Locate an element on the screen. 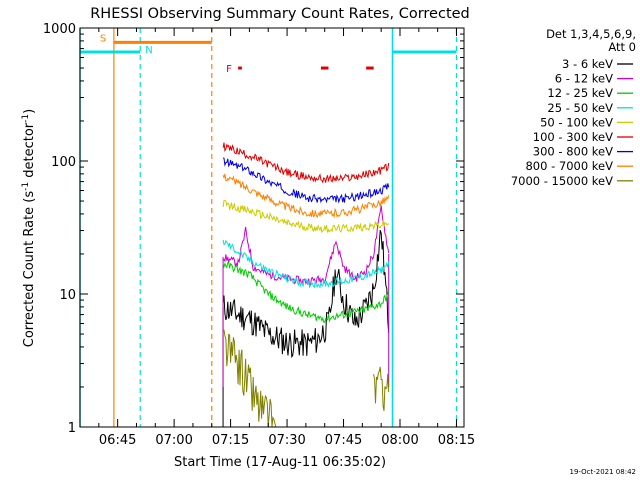 The height and width of the screenshot is (480, 640). series-0-line is located at coordinates (306, 294).